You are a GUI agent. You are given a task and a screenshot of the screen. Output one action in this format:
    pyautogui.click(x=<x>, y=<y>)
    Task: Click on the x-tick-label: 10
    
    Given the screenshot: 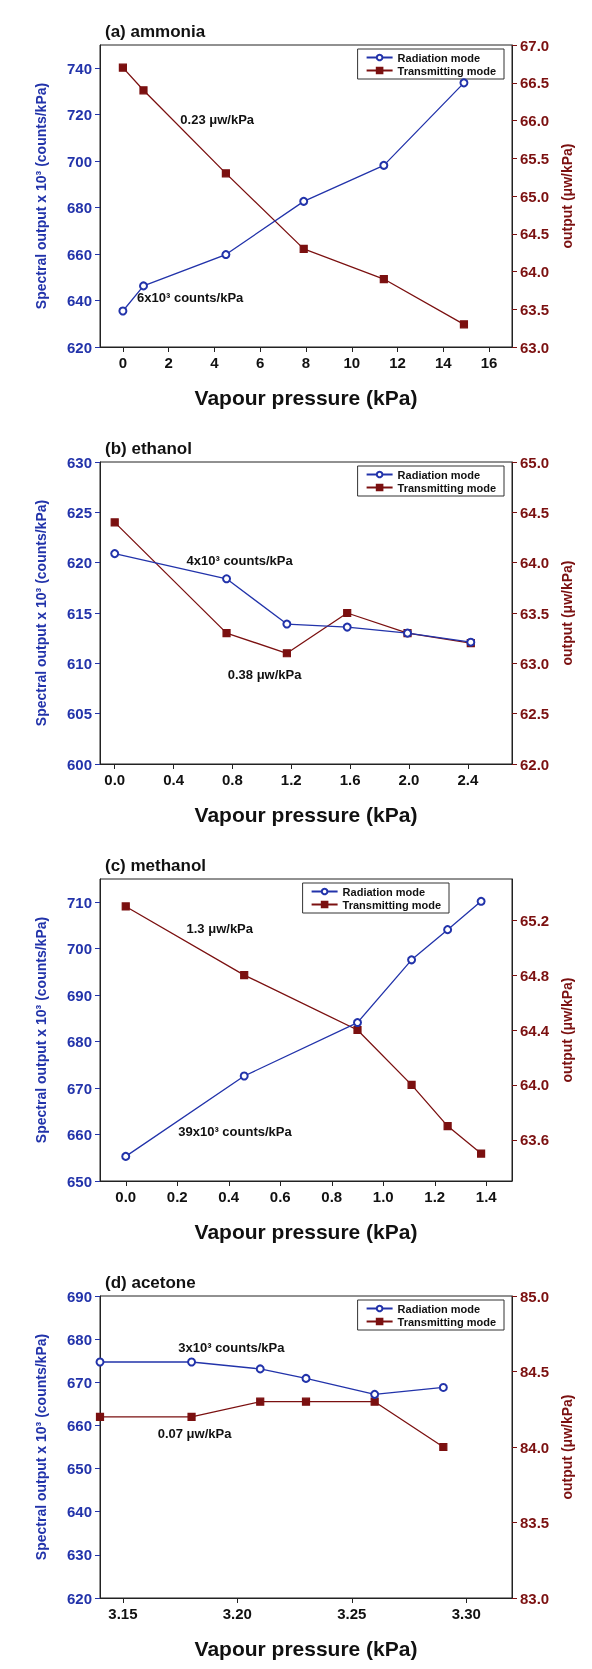 What is the action you would take?
    pyautogui.click(x=352, y=362)
    